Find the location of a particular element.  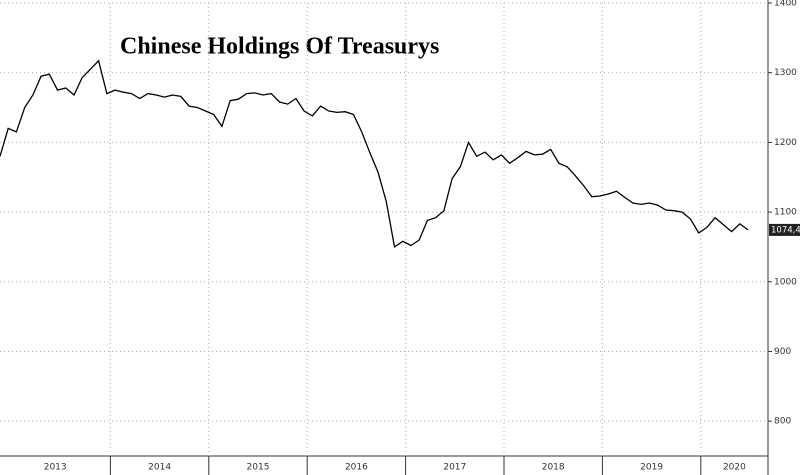

x-tick-label: 2018 is located at coordinates (553, 468).